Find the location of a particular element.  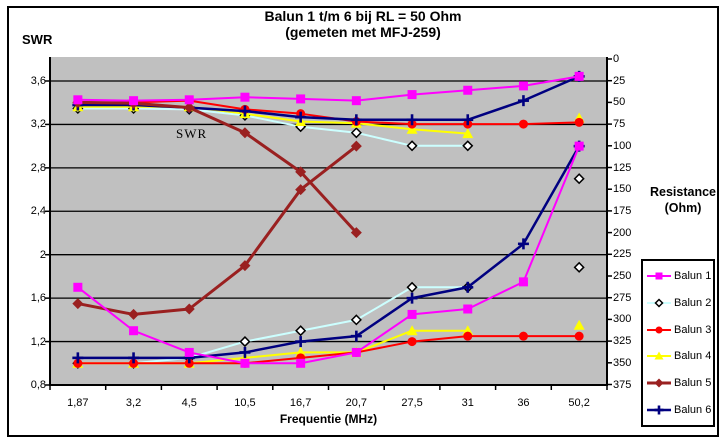

left-axis-title: SWR is located at coordinates (37, 39).